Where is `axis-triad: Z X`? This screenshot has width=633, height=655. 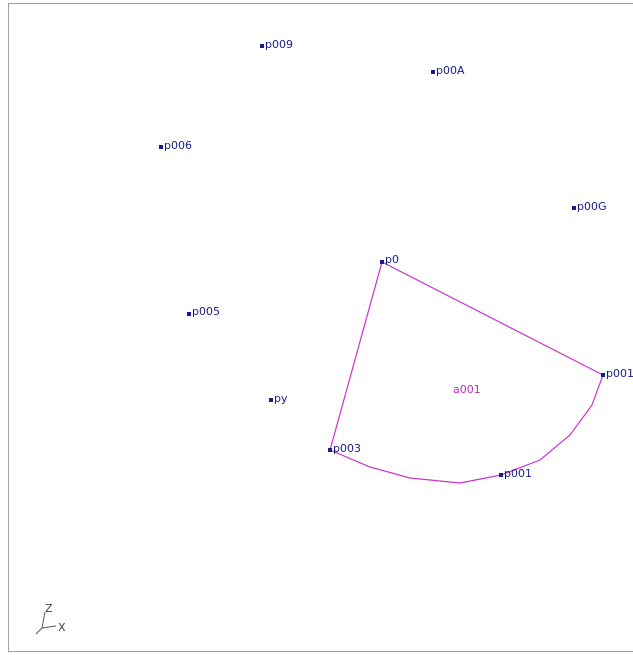 axis-triad: Z X is located at coordinates (50, 618).